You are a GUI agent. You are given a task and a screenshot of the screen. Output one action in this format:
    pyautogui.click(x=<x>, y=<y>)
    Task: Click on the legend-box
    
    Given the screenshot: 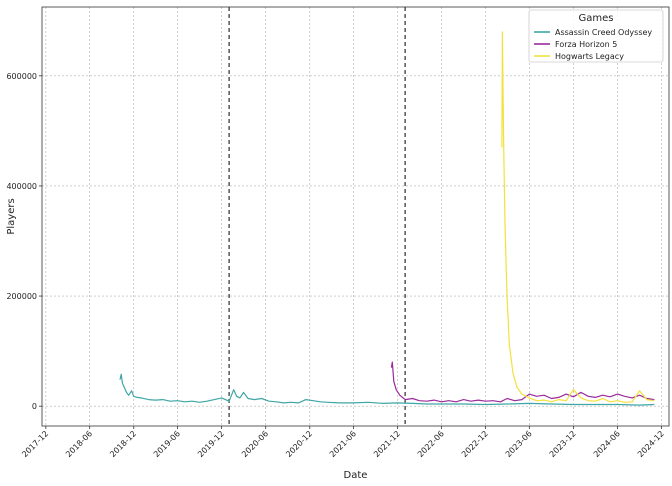 What is the action you would take?
    pyautogui.click(x=596, y=36)
    